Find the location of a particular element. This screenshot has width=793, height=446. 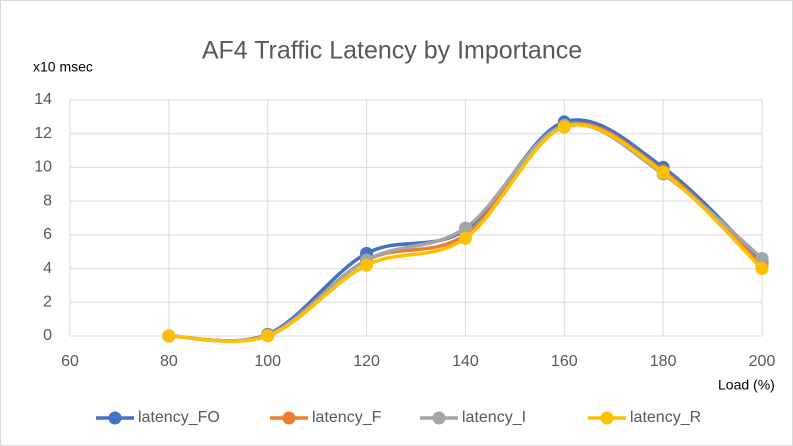

y-tick-label: 8 is located at coordinates (47, 200).